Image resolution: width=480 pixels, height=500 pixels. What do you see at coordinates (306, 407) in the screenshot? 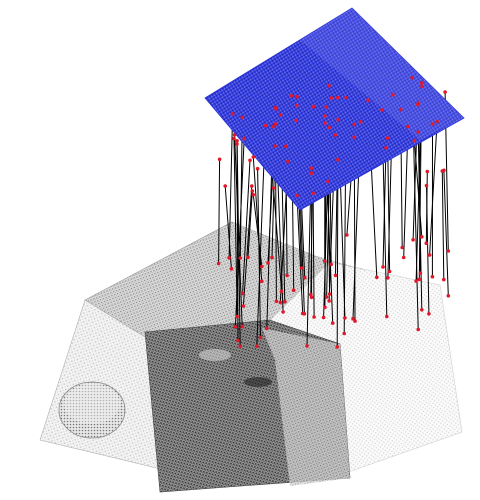
I see `target-front-strip` at bounding box center [306, 407].